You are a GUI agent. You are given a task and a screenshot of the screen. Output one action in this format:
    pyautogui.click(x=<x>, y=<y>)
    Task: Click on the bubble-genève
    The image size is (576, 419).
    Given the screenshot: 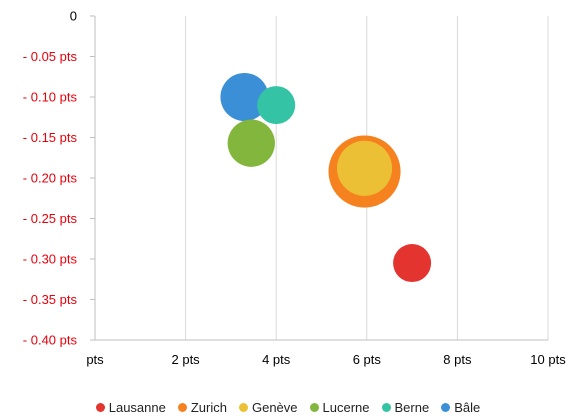 What is the action you would take?
    pyautogui.click(x=365, y=168)
    